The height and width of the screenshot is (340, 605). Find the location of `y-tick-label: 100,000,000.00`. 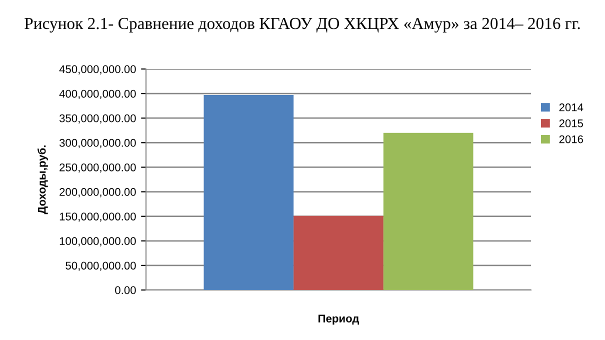

y-tick-label: 100,000,000.00 is located at coordinates (98, 241).